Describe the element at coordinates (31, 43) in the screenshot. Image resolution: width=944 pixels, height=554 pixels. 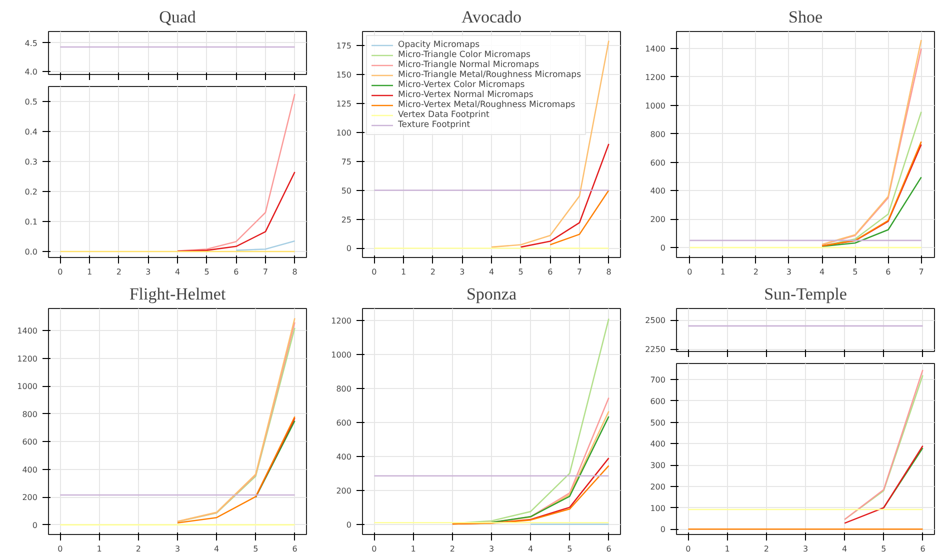
I see `y-tick-label: 4.5` at that location.